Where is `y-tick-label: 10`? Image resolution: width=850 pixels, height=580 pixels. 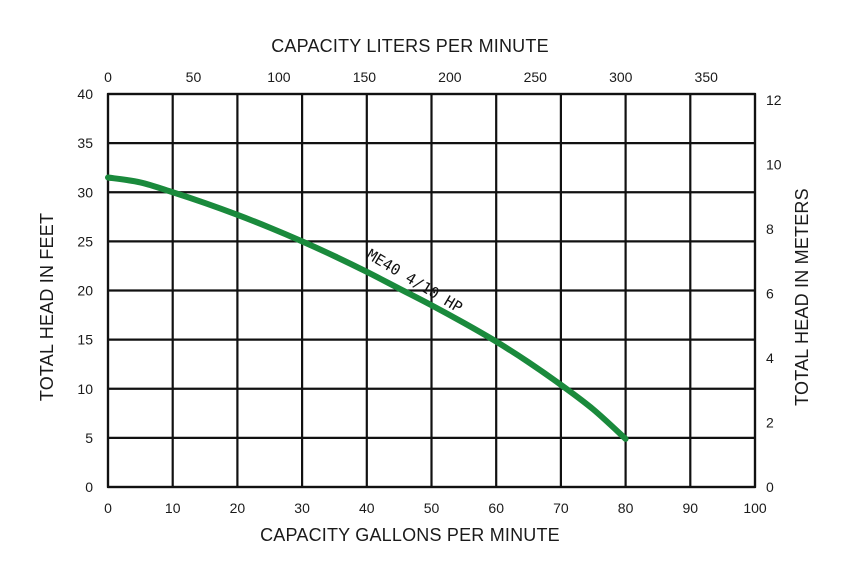 y-tick-label: 10 is located at coordinates (85, 389).